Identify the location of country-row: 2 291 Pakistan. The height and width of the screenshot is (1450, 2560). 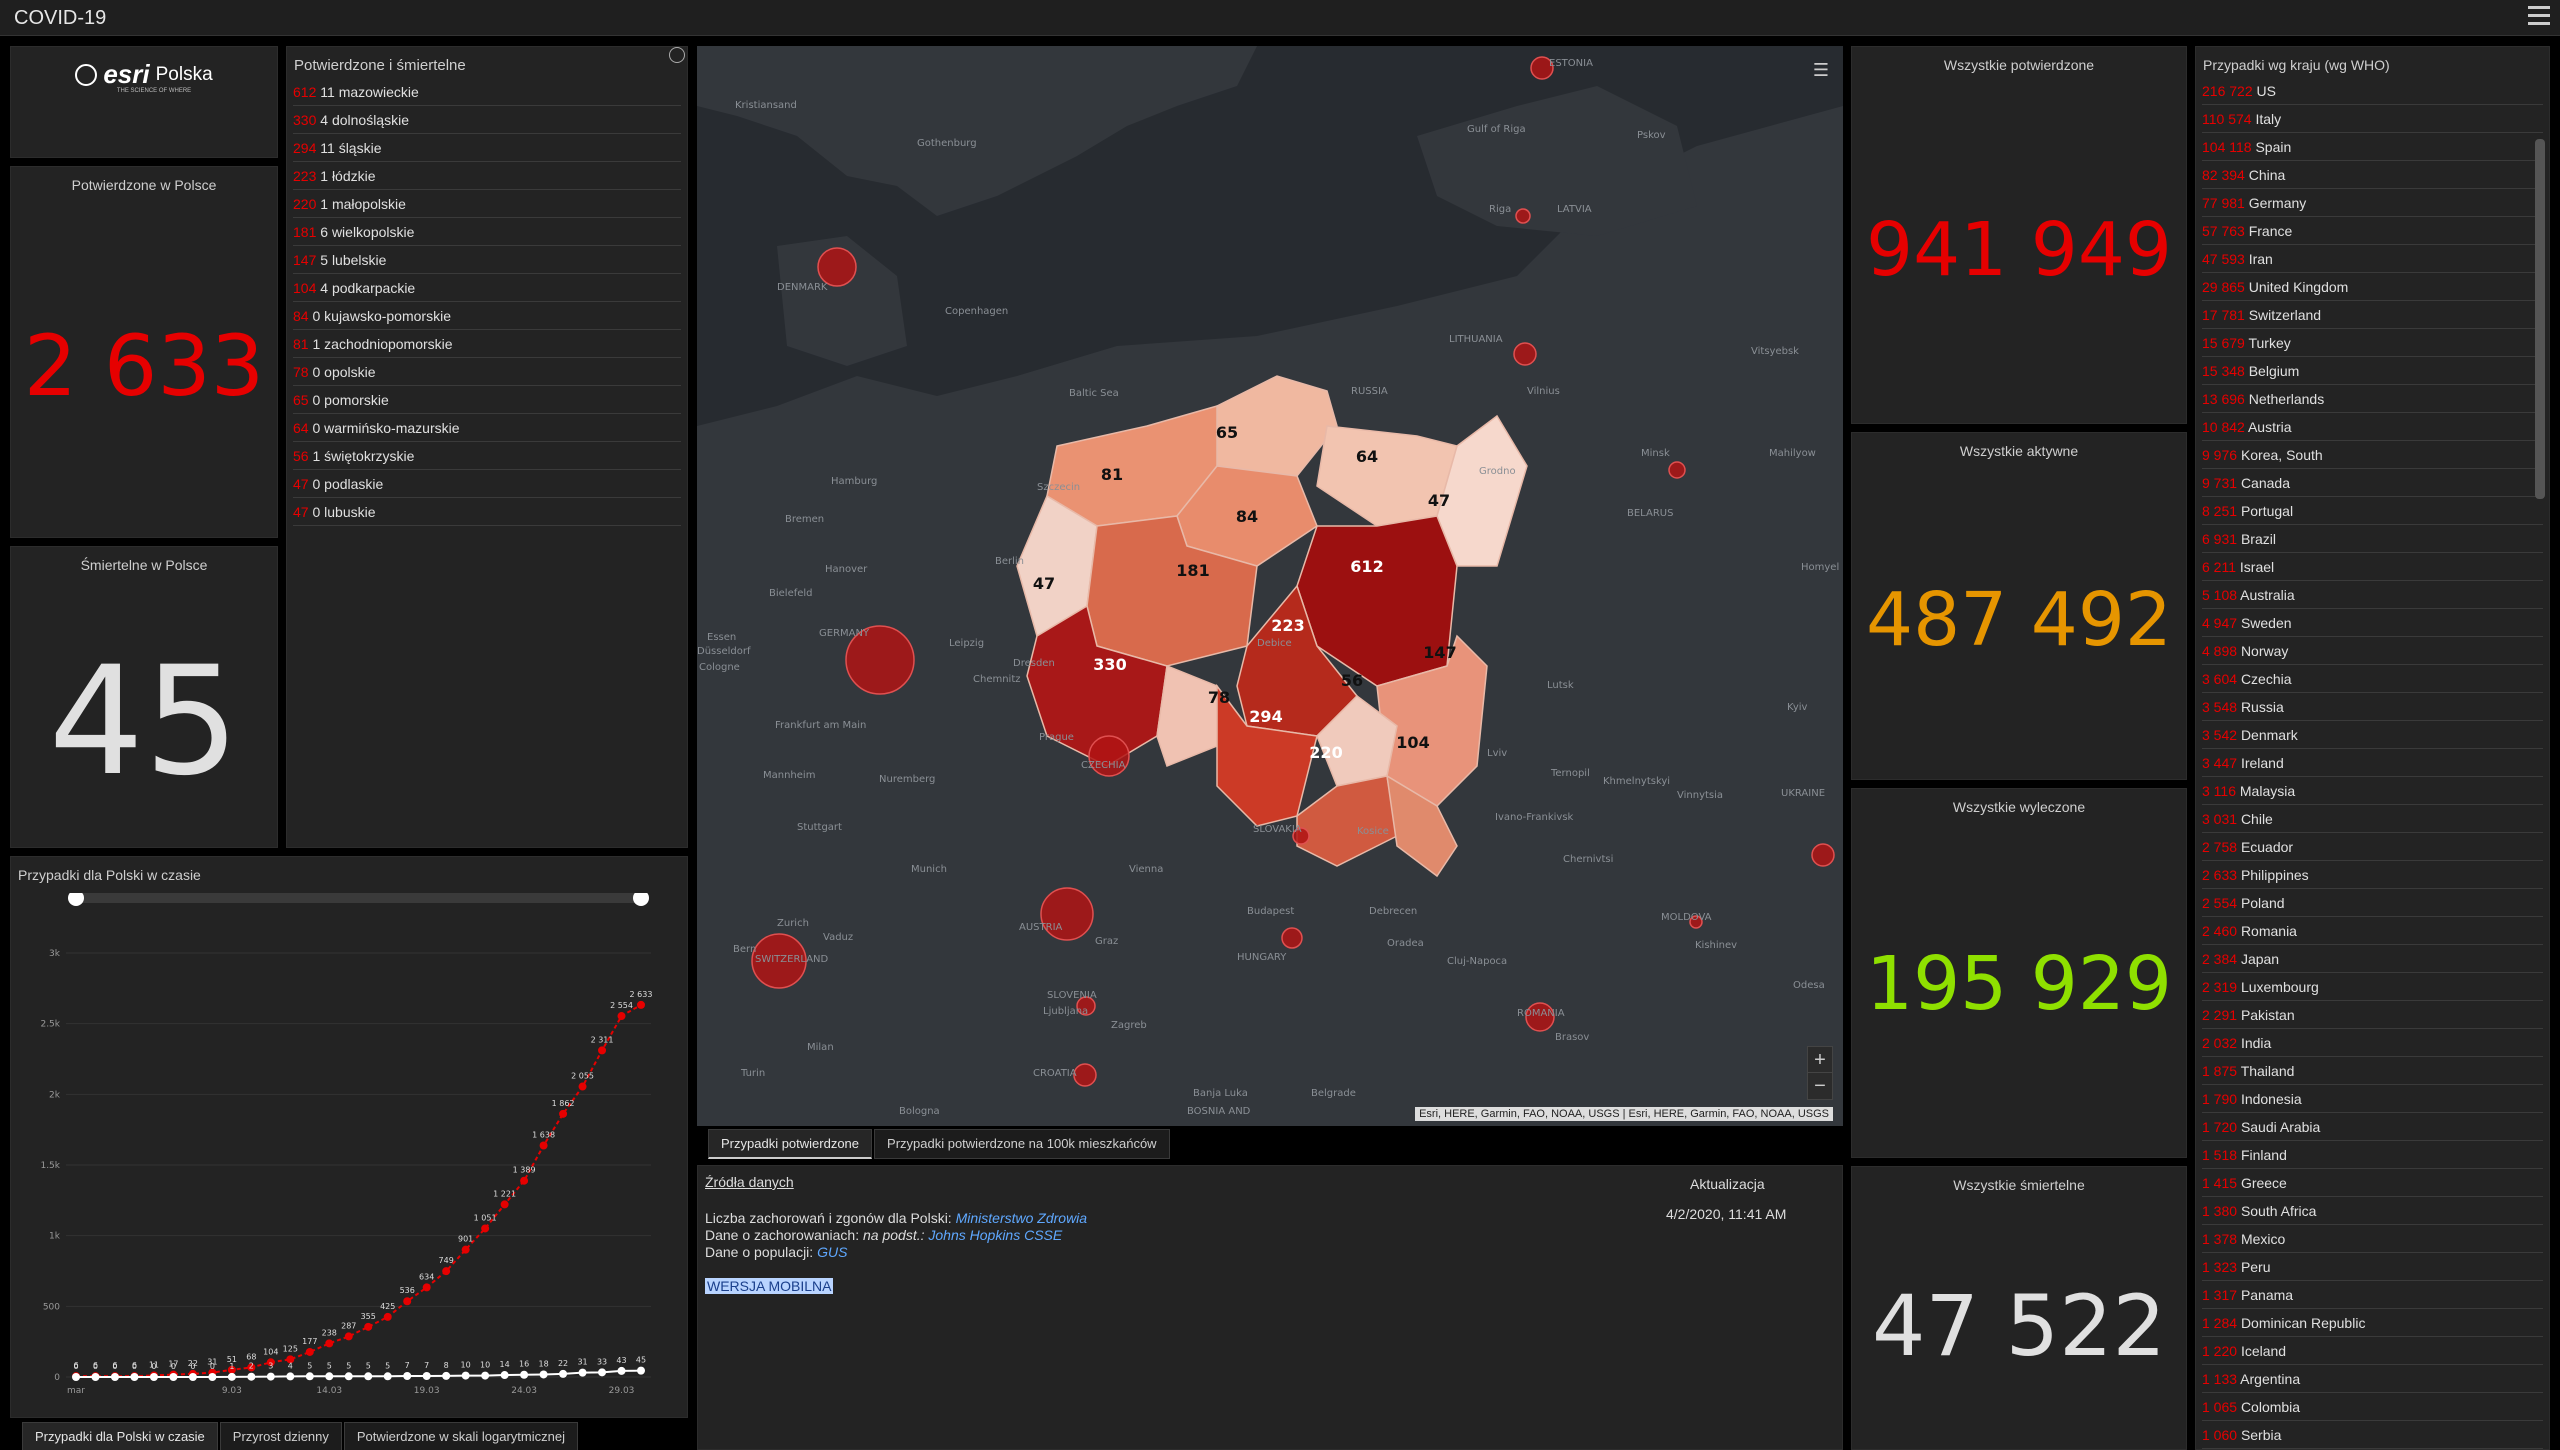
(2372, 1015).